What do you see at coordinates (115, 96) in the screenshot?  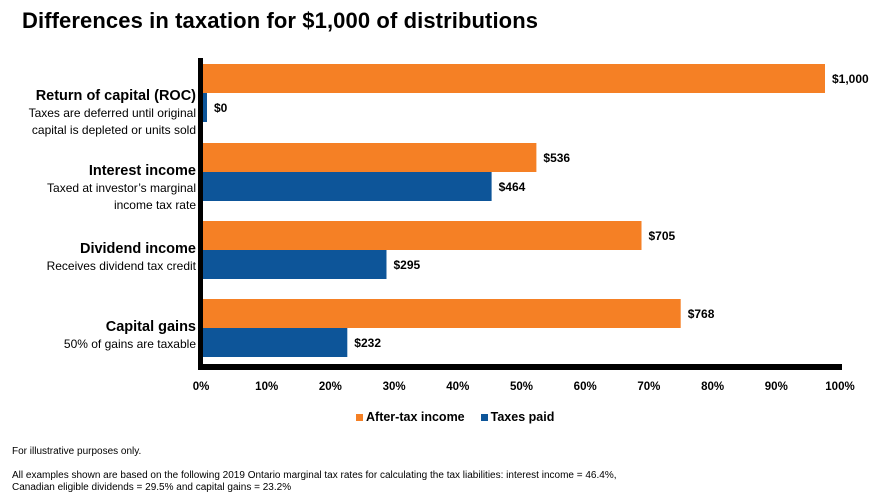 I see `category-name: Return of capital (ROC)` at bounding box center [115, 96].